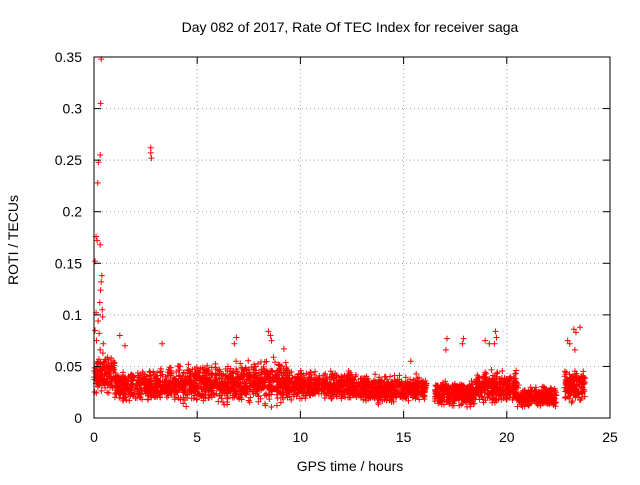  Describe the element at coordinates (78, 418) in the screenshot. I see `y-tick-label: 0` at that location.